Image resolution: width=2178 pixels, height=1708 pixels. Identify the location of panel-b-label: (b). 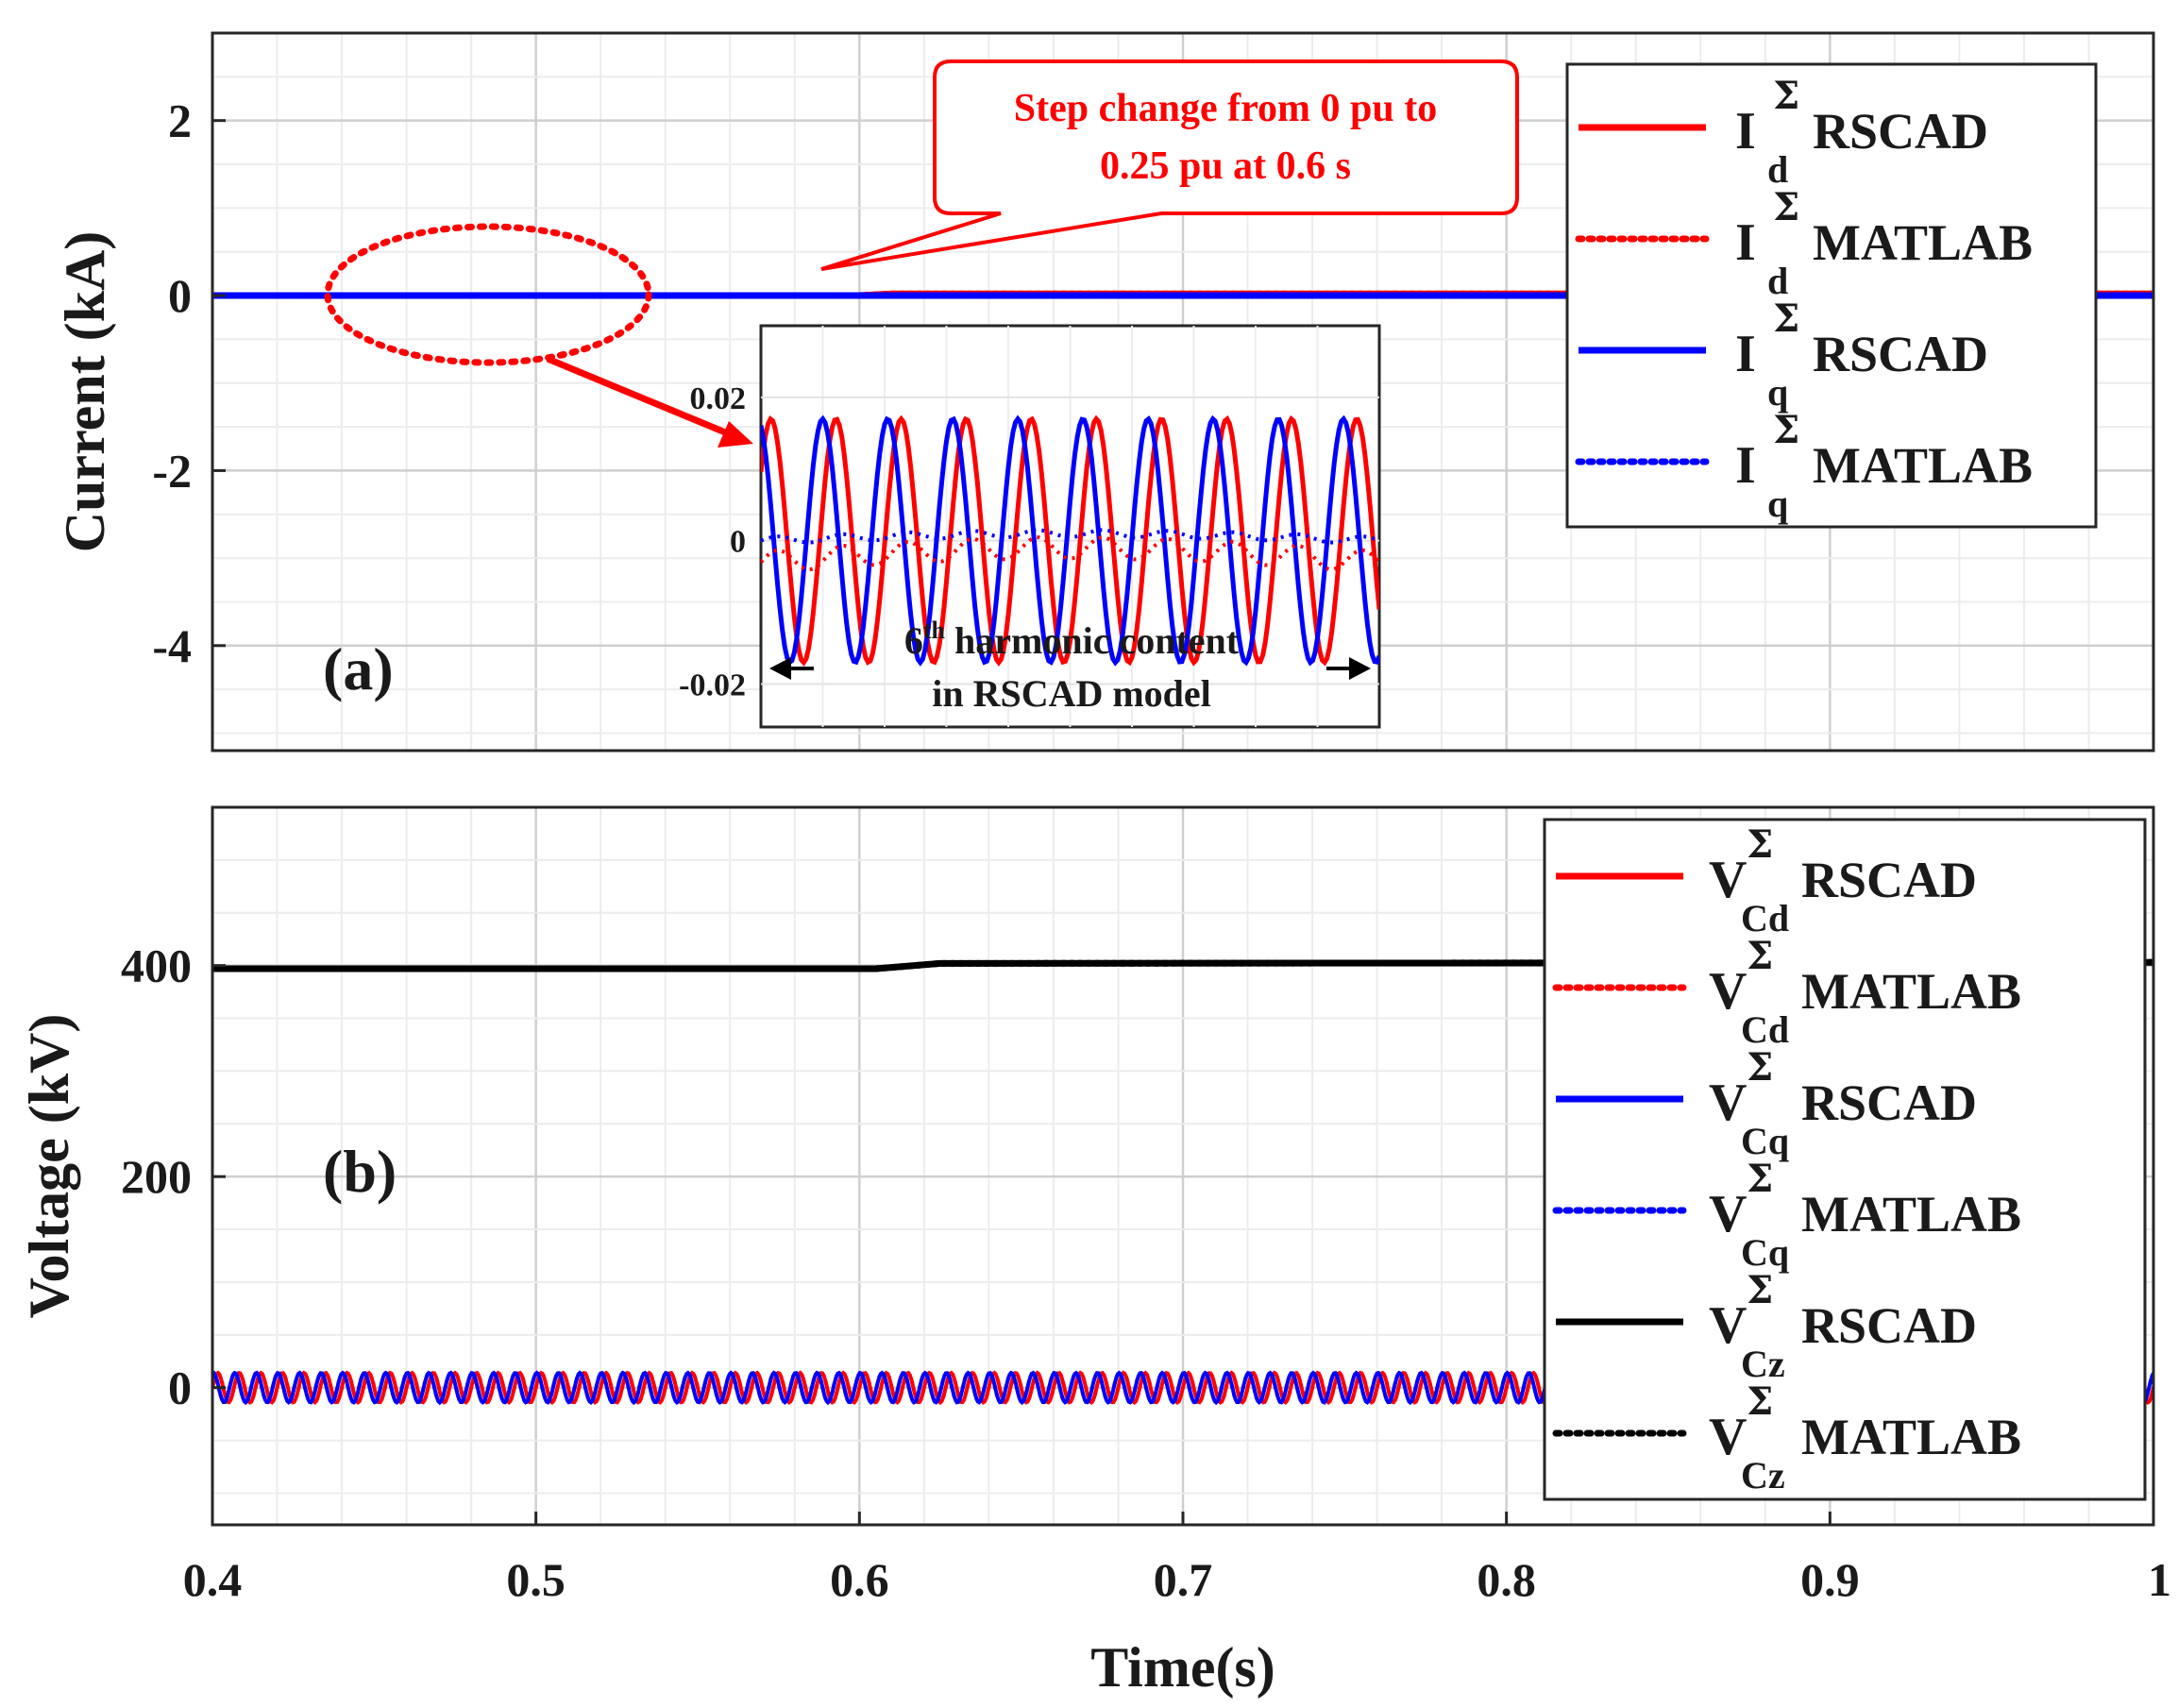
(360, 1171).